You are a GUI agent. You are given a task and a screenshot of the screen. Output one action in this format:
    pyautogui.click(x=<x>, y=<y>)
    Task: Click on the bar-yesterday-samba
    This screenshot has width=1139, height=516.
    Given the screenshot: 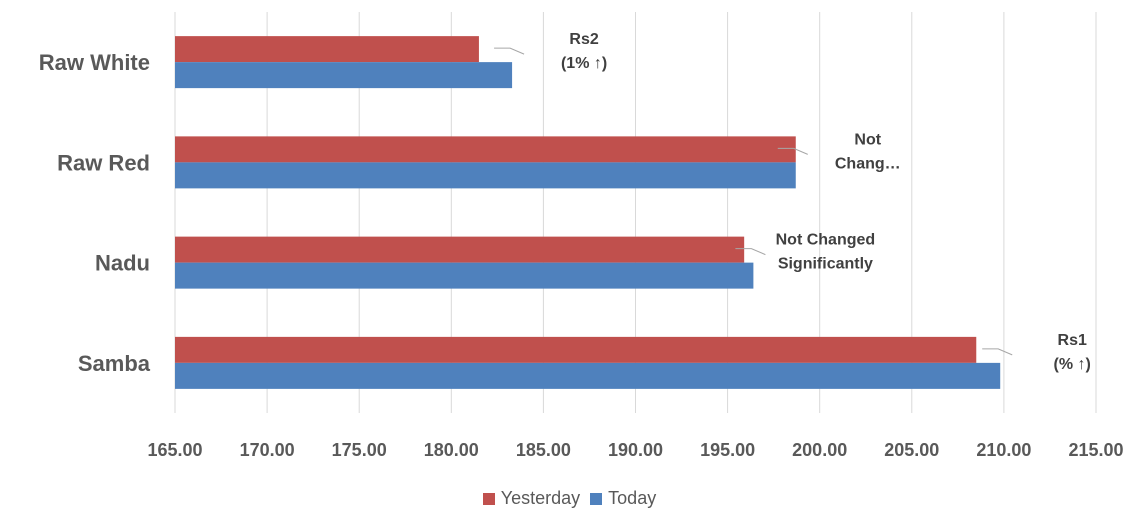 What is the action you would take?
    pyautogui.click(x=576, y=349)
    